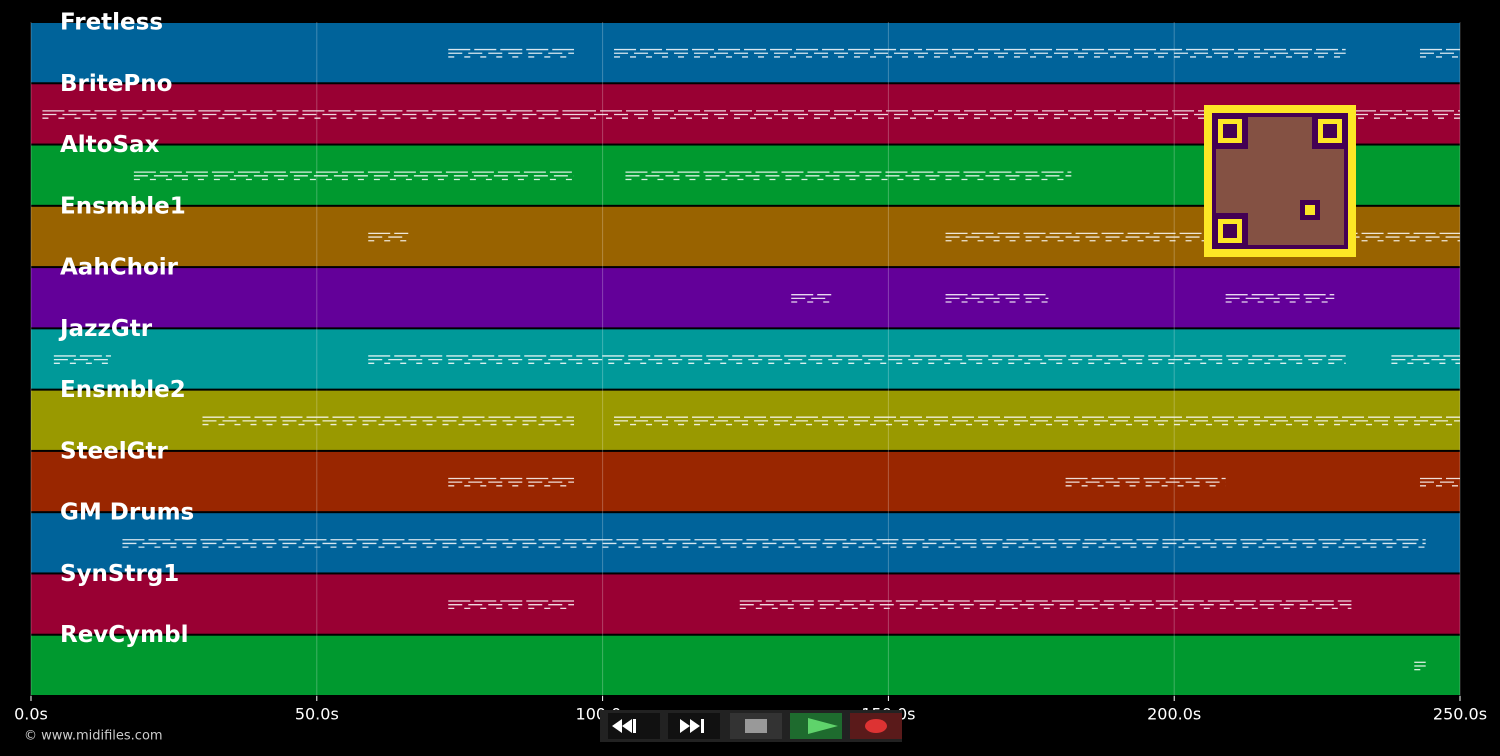 Image resolution: width=1500 pixels, height=756 pixels. I want to click on track-label: BritePno, so click(116, 84).